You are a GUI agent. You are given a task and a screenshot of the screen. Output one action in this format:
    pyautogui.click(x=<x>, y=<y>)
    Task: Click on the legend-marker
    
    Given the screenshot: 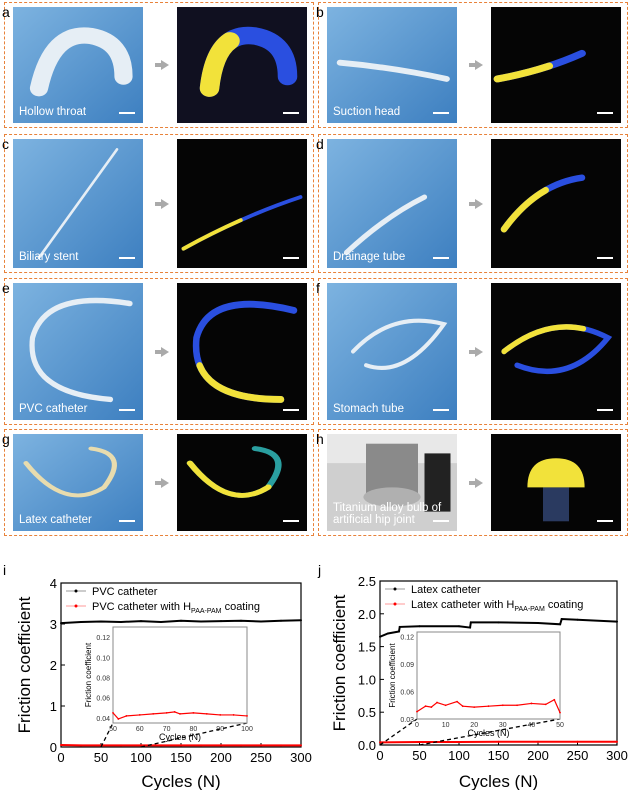 What is the action you would take?
    pyautogui.click(x=395, y=604)
    